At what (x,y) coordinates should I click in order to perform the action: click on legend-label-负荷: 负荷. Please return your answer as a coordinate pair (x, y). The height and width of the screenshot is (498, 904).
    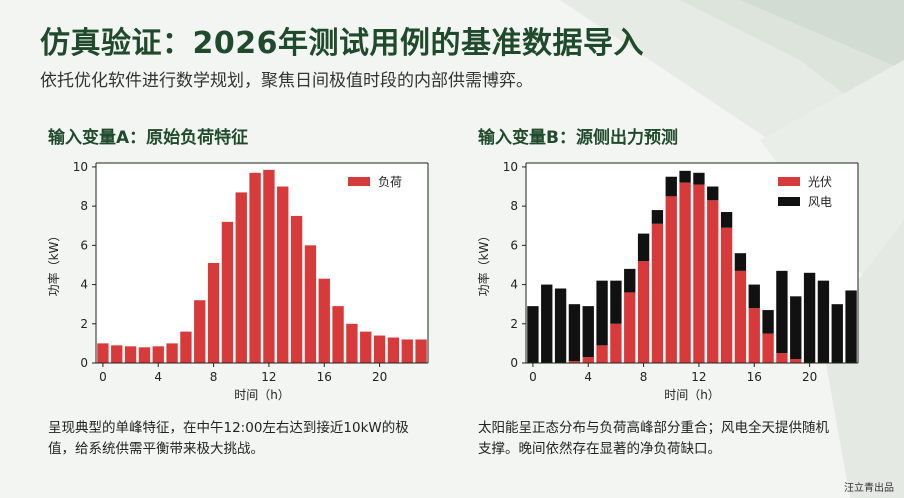
    Looking at the image, I should click on (390, 182).